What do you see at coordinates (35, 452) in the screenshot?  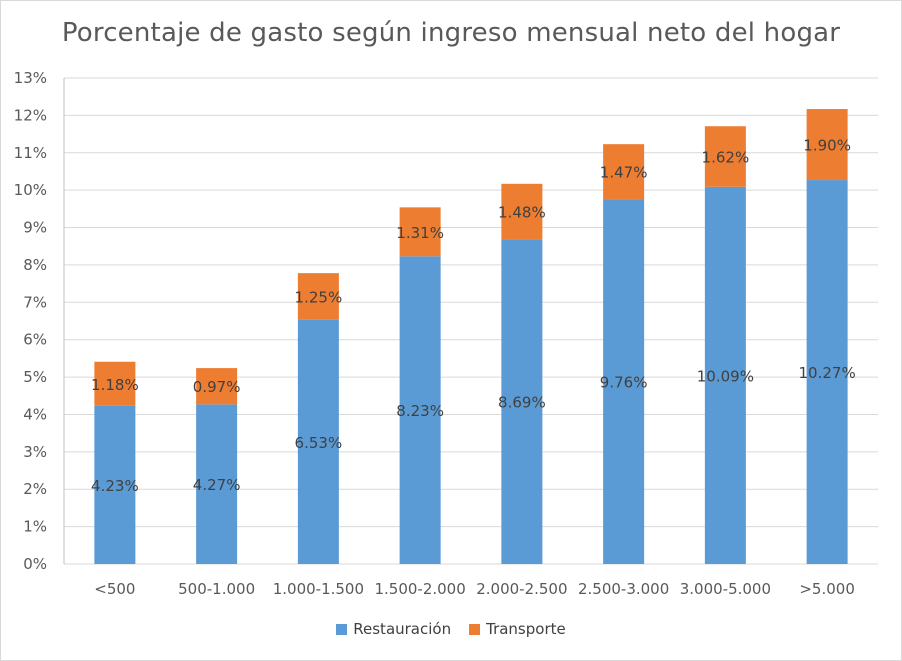 I see `y-tick-label: 3%` at bounding box center [35, 452].